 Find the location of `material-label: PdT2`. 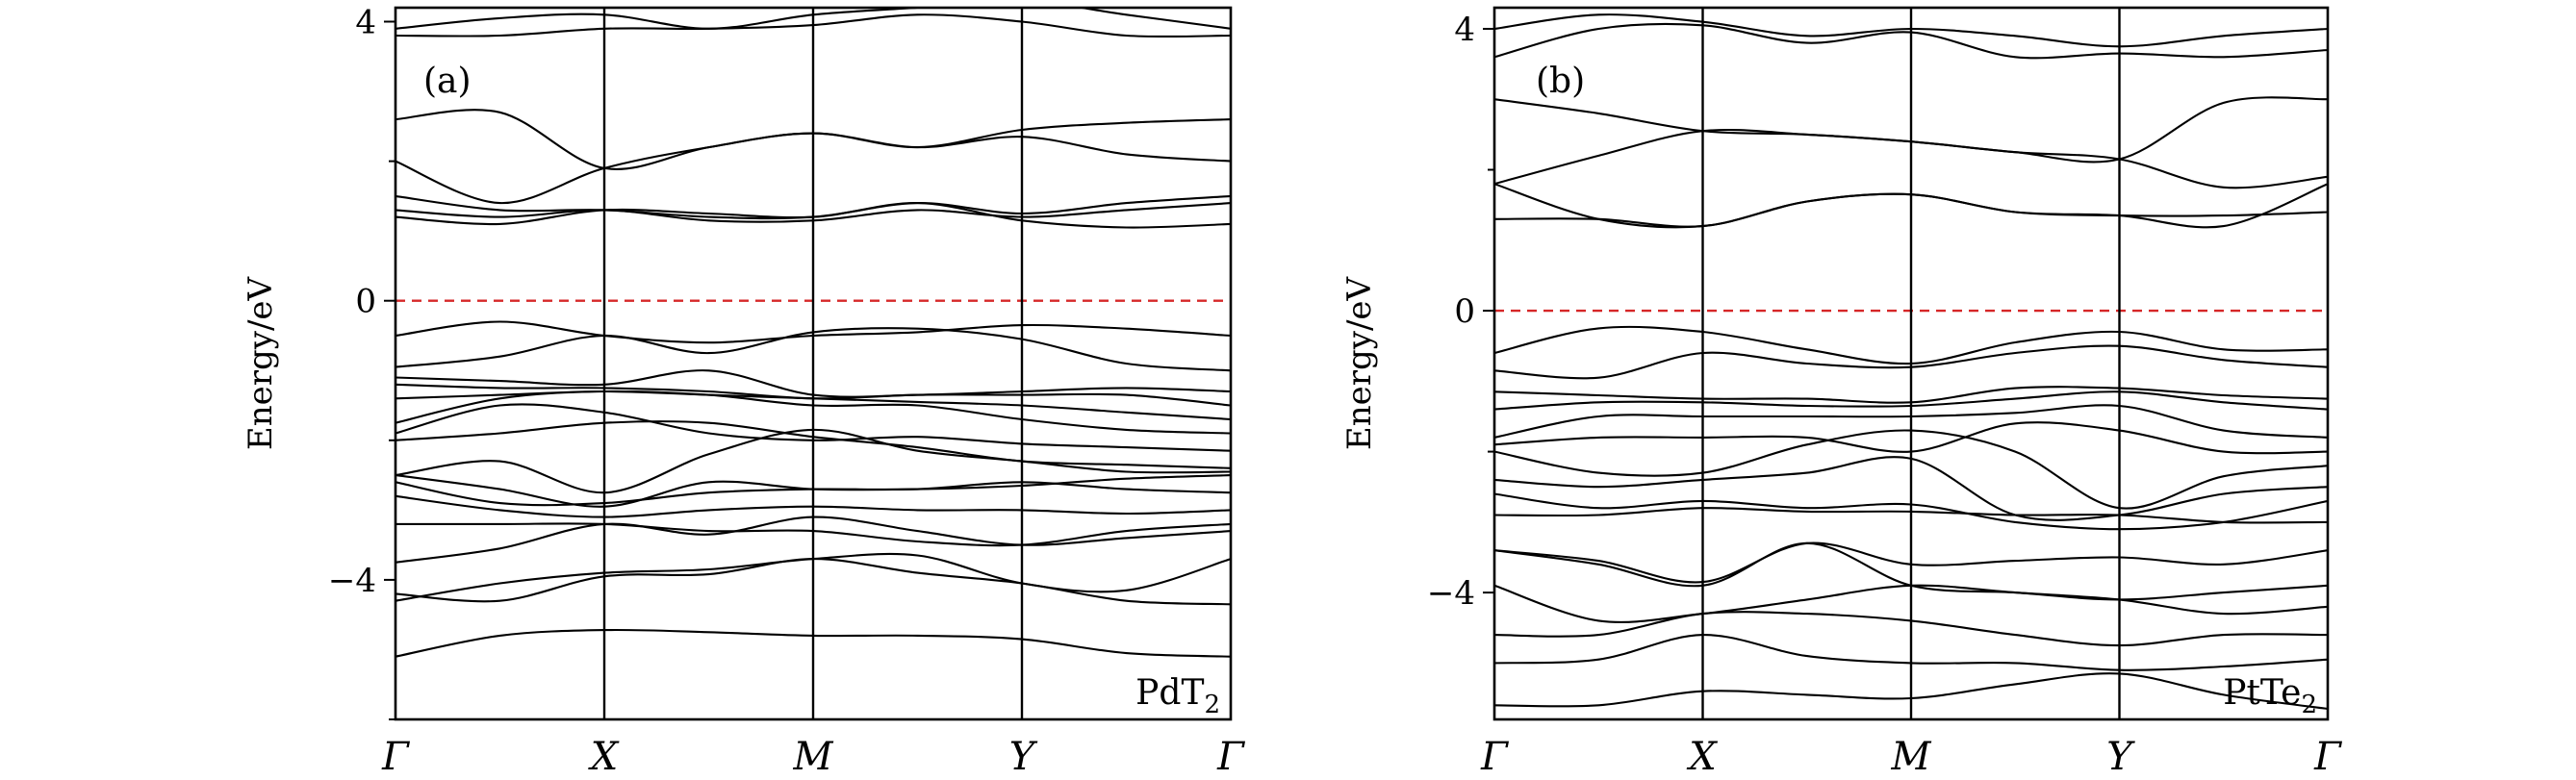

material-label: PdT2 is located at coordinates (1177, 696).